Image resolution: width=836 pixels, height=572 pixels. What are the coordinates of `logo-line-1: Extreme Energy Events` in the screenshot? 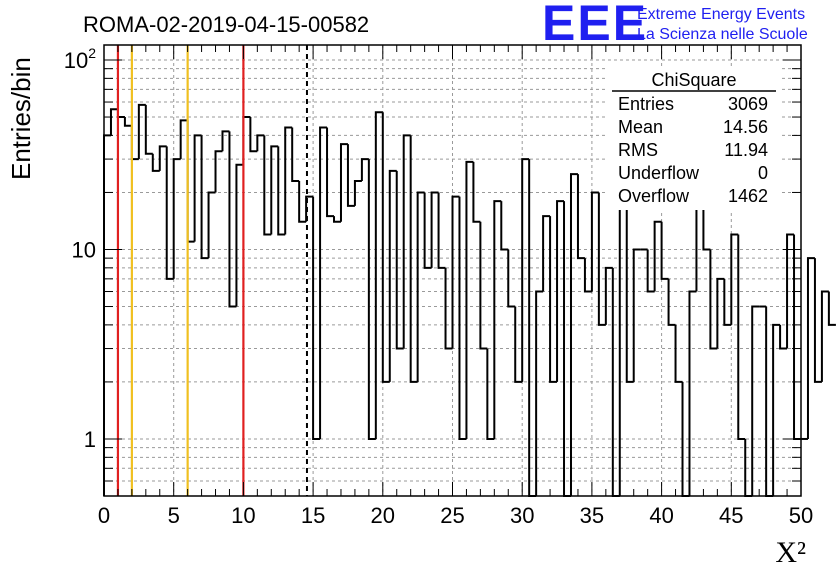 It's located at (721, 14).